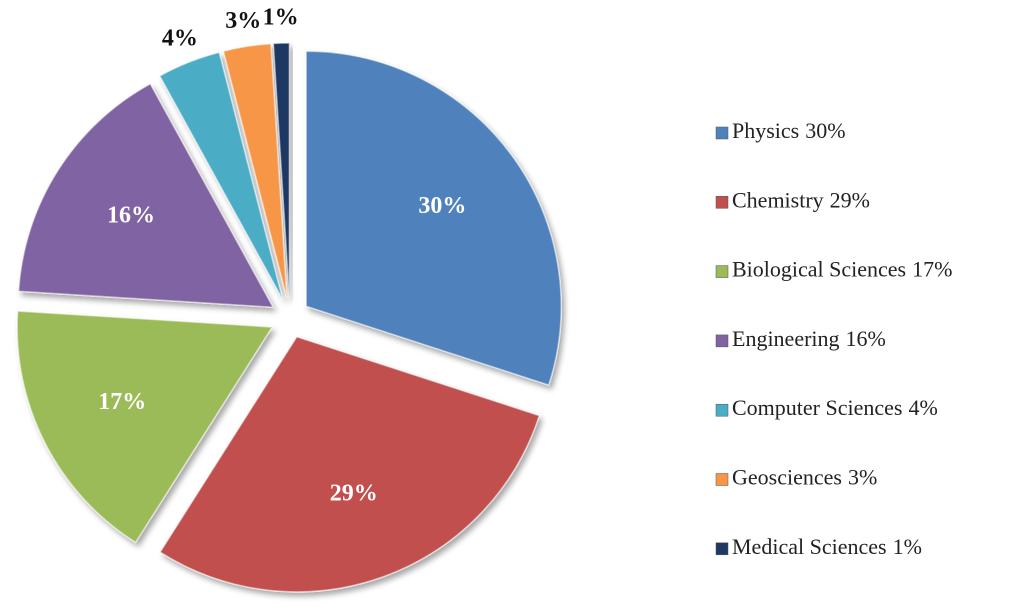 The height and width of the screenshot is (613, 1011). Describe the element at coordinates (817, 407) in the screenshot. I see `legend-name: Computer Sciences` at that location.